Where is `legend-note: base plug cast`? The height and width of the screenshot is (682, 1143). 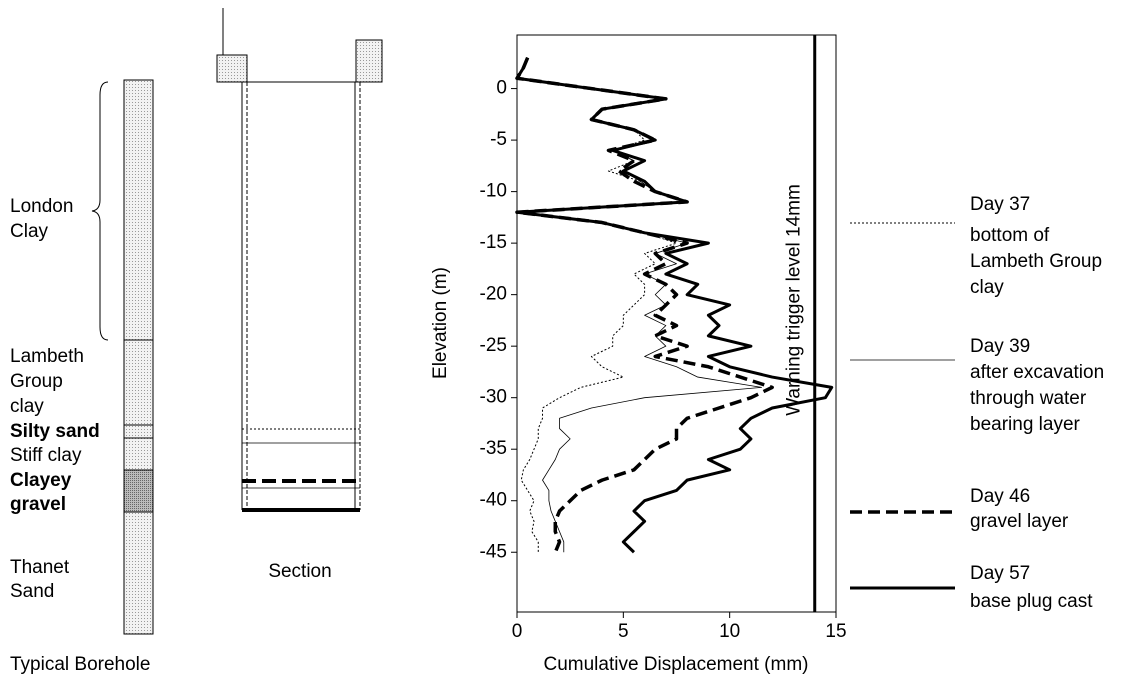 legend-note: base plug cast is located at coordinates (1031, 601).